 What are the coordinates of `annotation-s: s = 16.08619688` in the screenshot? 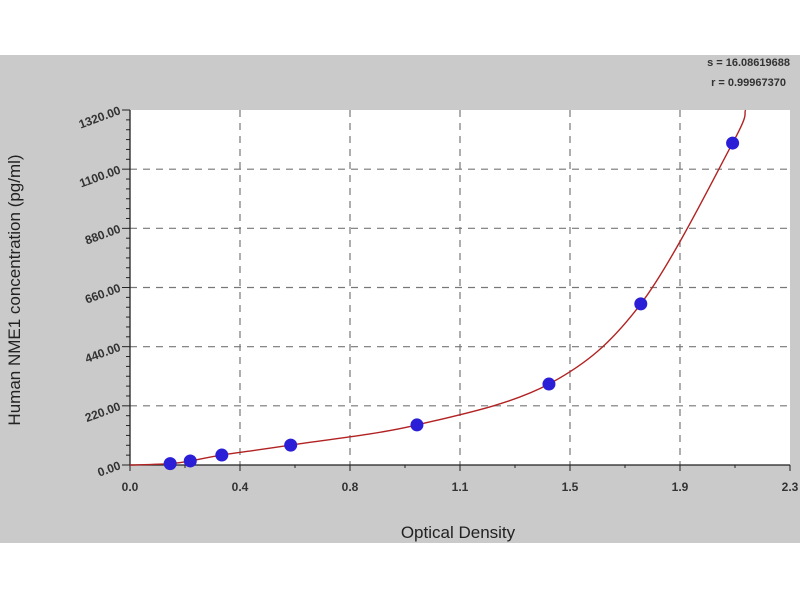 It's located at (748, 63).